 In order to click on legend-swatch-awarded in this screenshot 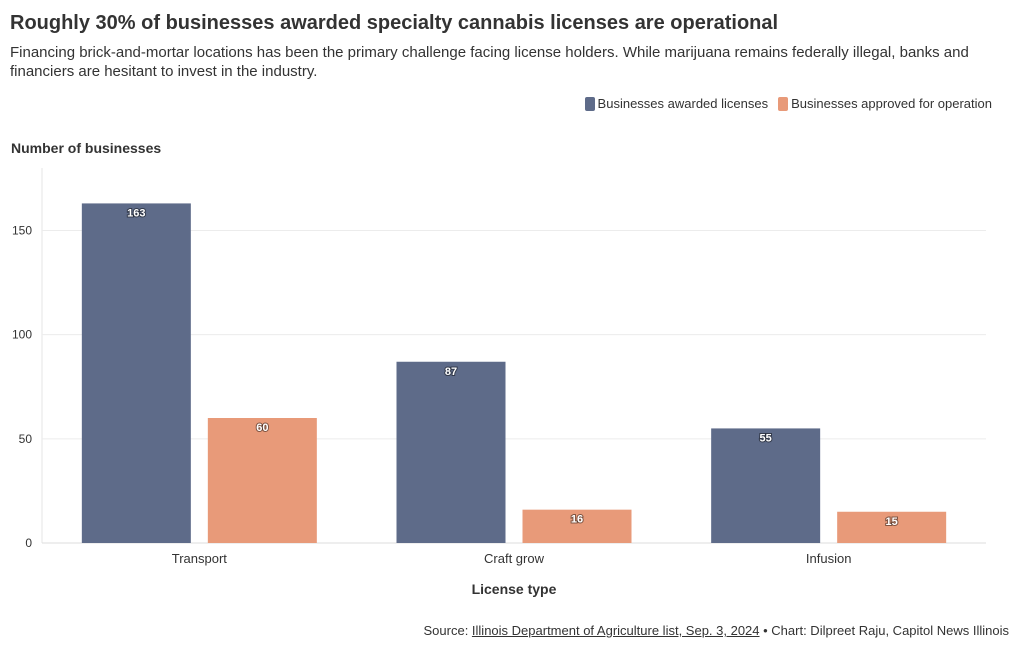, I will do `click(589, 103)`.